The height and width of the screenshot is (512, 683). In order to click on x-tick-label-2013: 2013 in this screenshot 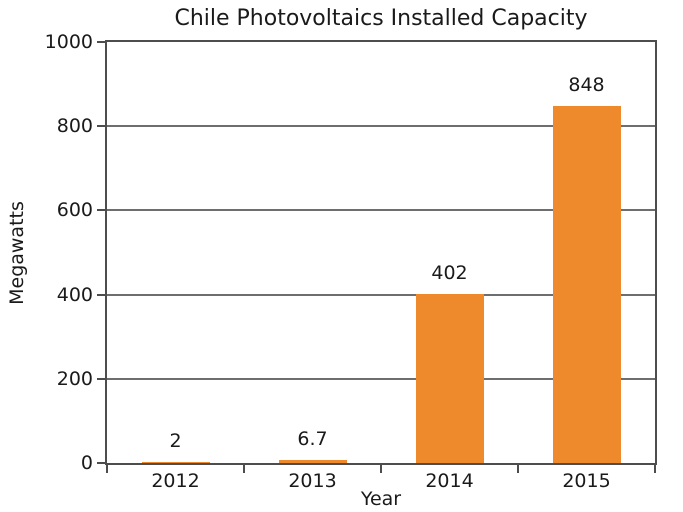, I will do `click(312, 481)`.